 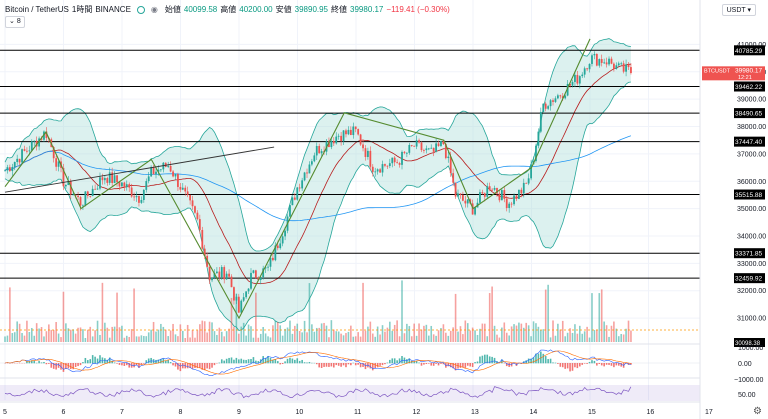 What do you see at coordinates (418, 9) in the screenshot?
I see `change-value: −119.41 (−0.30%)` at bounding box center [418, 9].